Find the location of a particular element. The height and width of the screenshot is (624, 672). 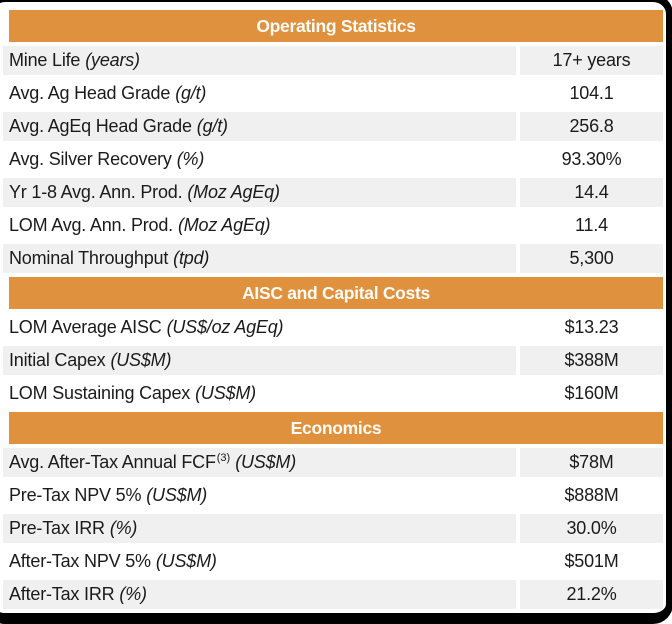

row-label: LOM Avg. Ann. Prod. is located at coordinates (91, 225).